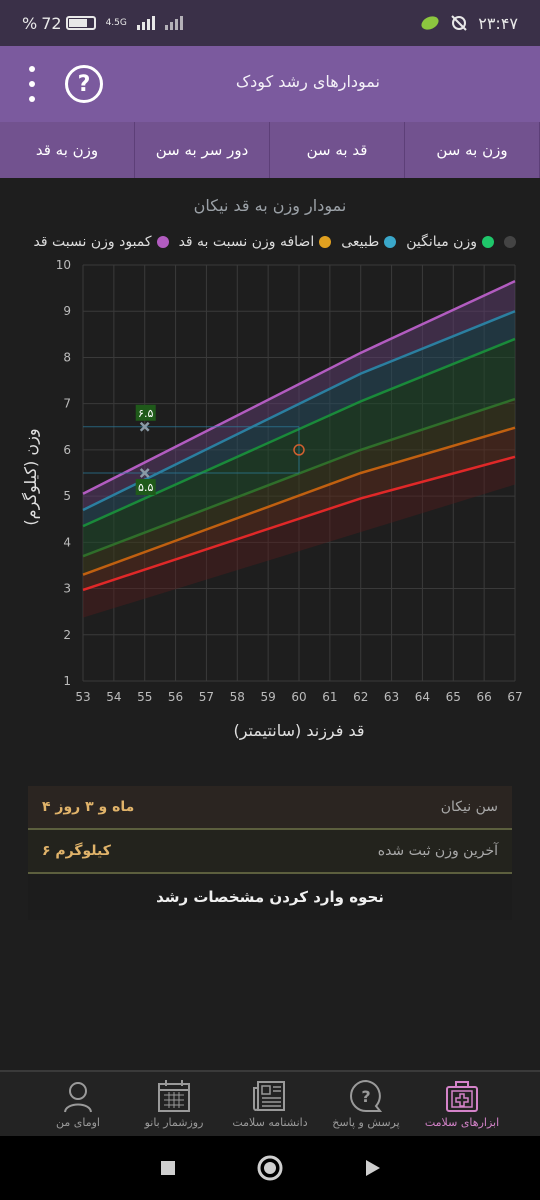  I want to click on status-bar: % 72 4.5G ۲۳:۴۷, so click(270, 23).